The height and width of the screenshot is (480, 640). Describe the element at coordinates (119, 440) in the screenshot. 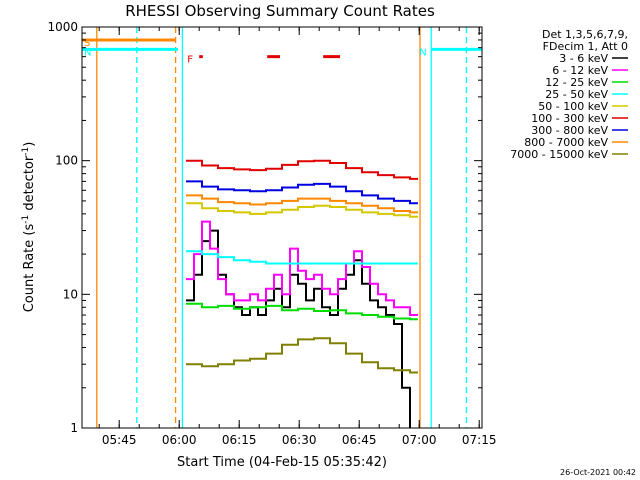

I see `x-tick-label: 05:45` at that location.